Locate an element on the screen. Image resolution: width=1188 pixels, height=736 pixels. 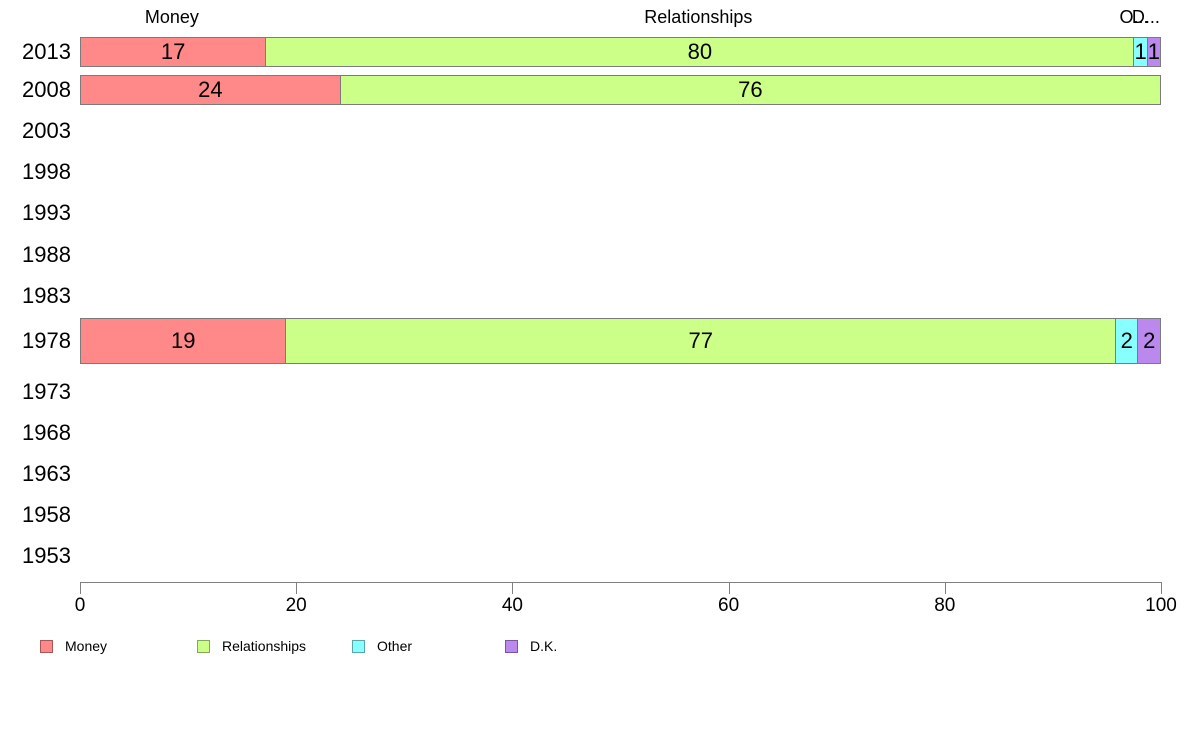
legend-item-money: Money is located at coordinates (73, 646).